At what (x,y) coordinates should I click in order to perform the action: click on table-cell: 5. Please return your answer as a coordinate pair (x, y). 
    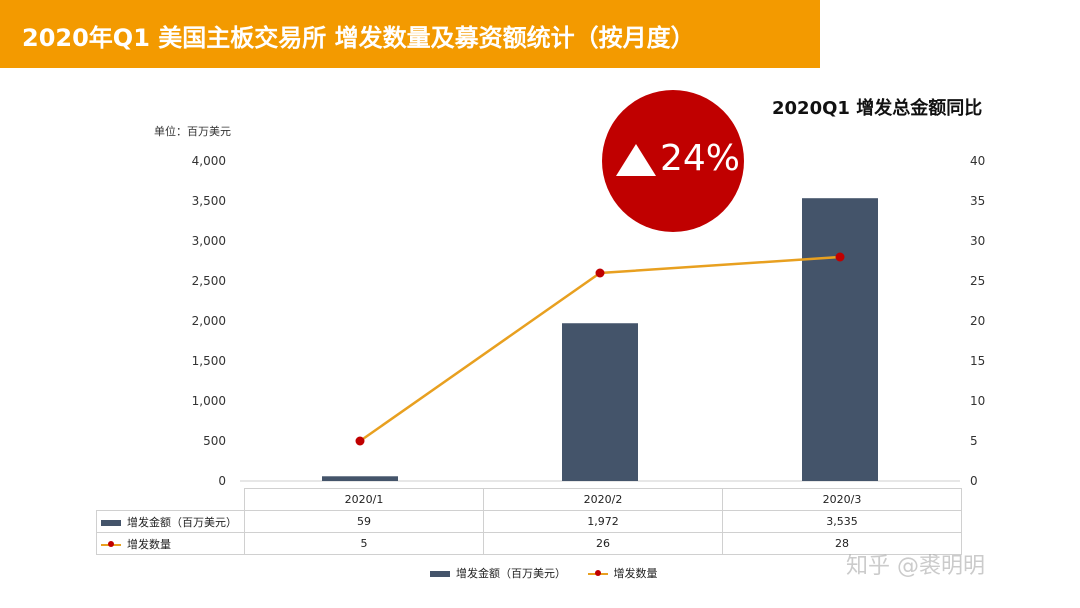
    Looking at the image, I should click on (364, 543).